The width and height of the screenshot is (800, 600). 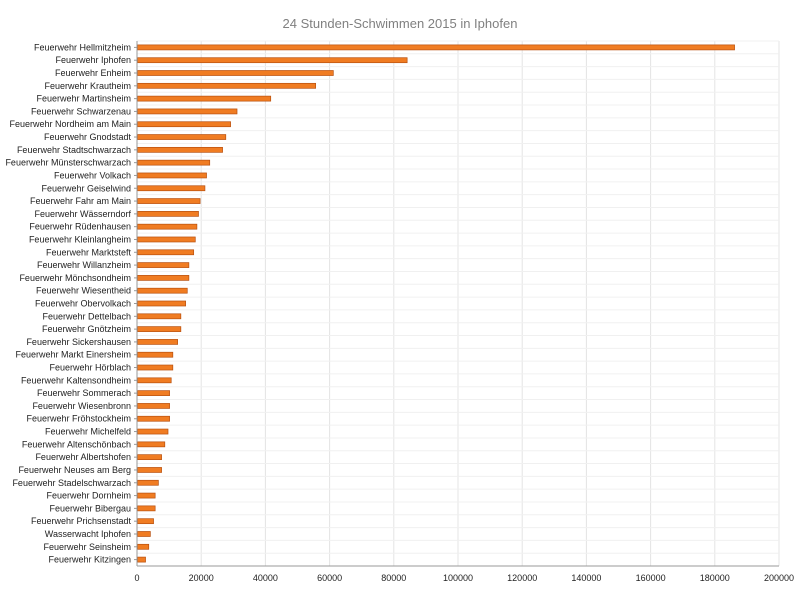 What do you see at coordinates (81, 111) in the screenshot?
I see `category-label: Feuerwehr Schwarzenau` at bounding box center [81, 111].